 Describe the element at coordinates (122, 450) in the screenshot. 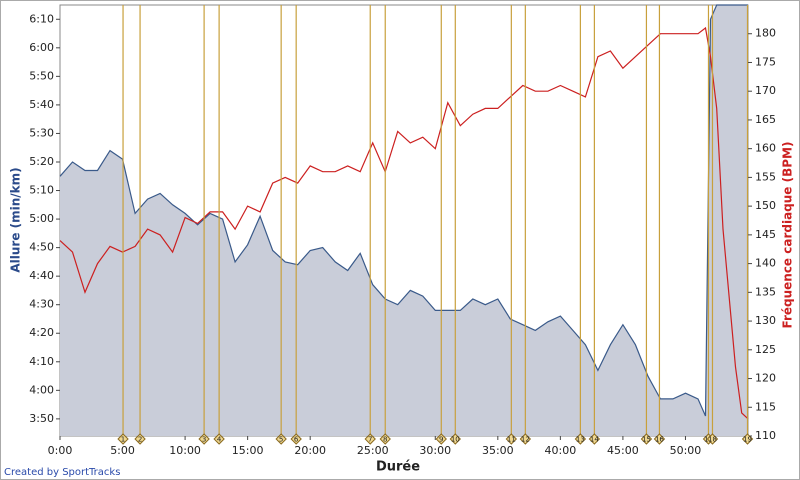

I see `x-tick-label: 5:00` at that location.